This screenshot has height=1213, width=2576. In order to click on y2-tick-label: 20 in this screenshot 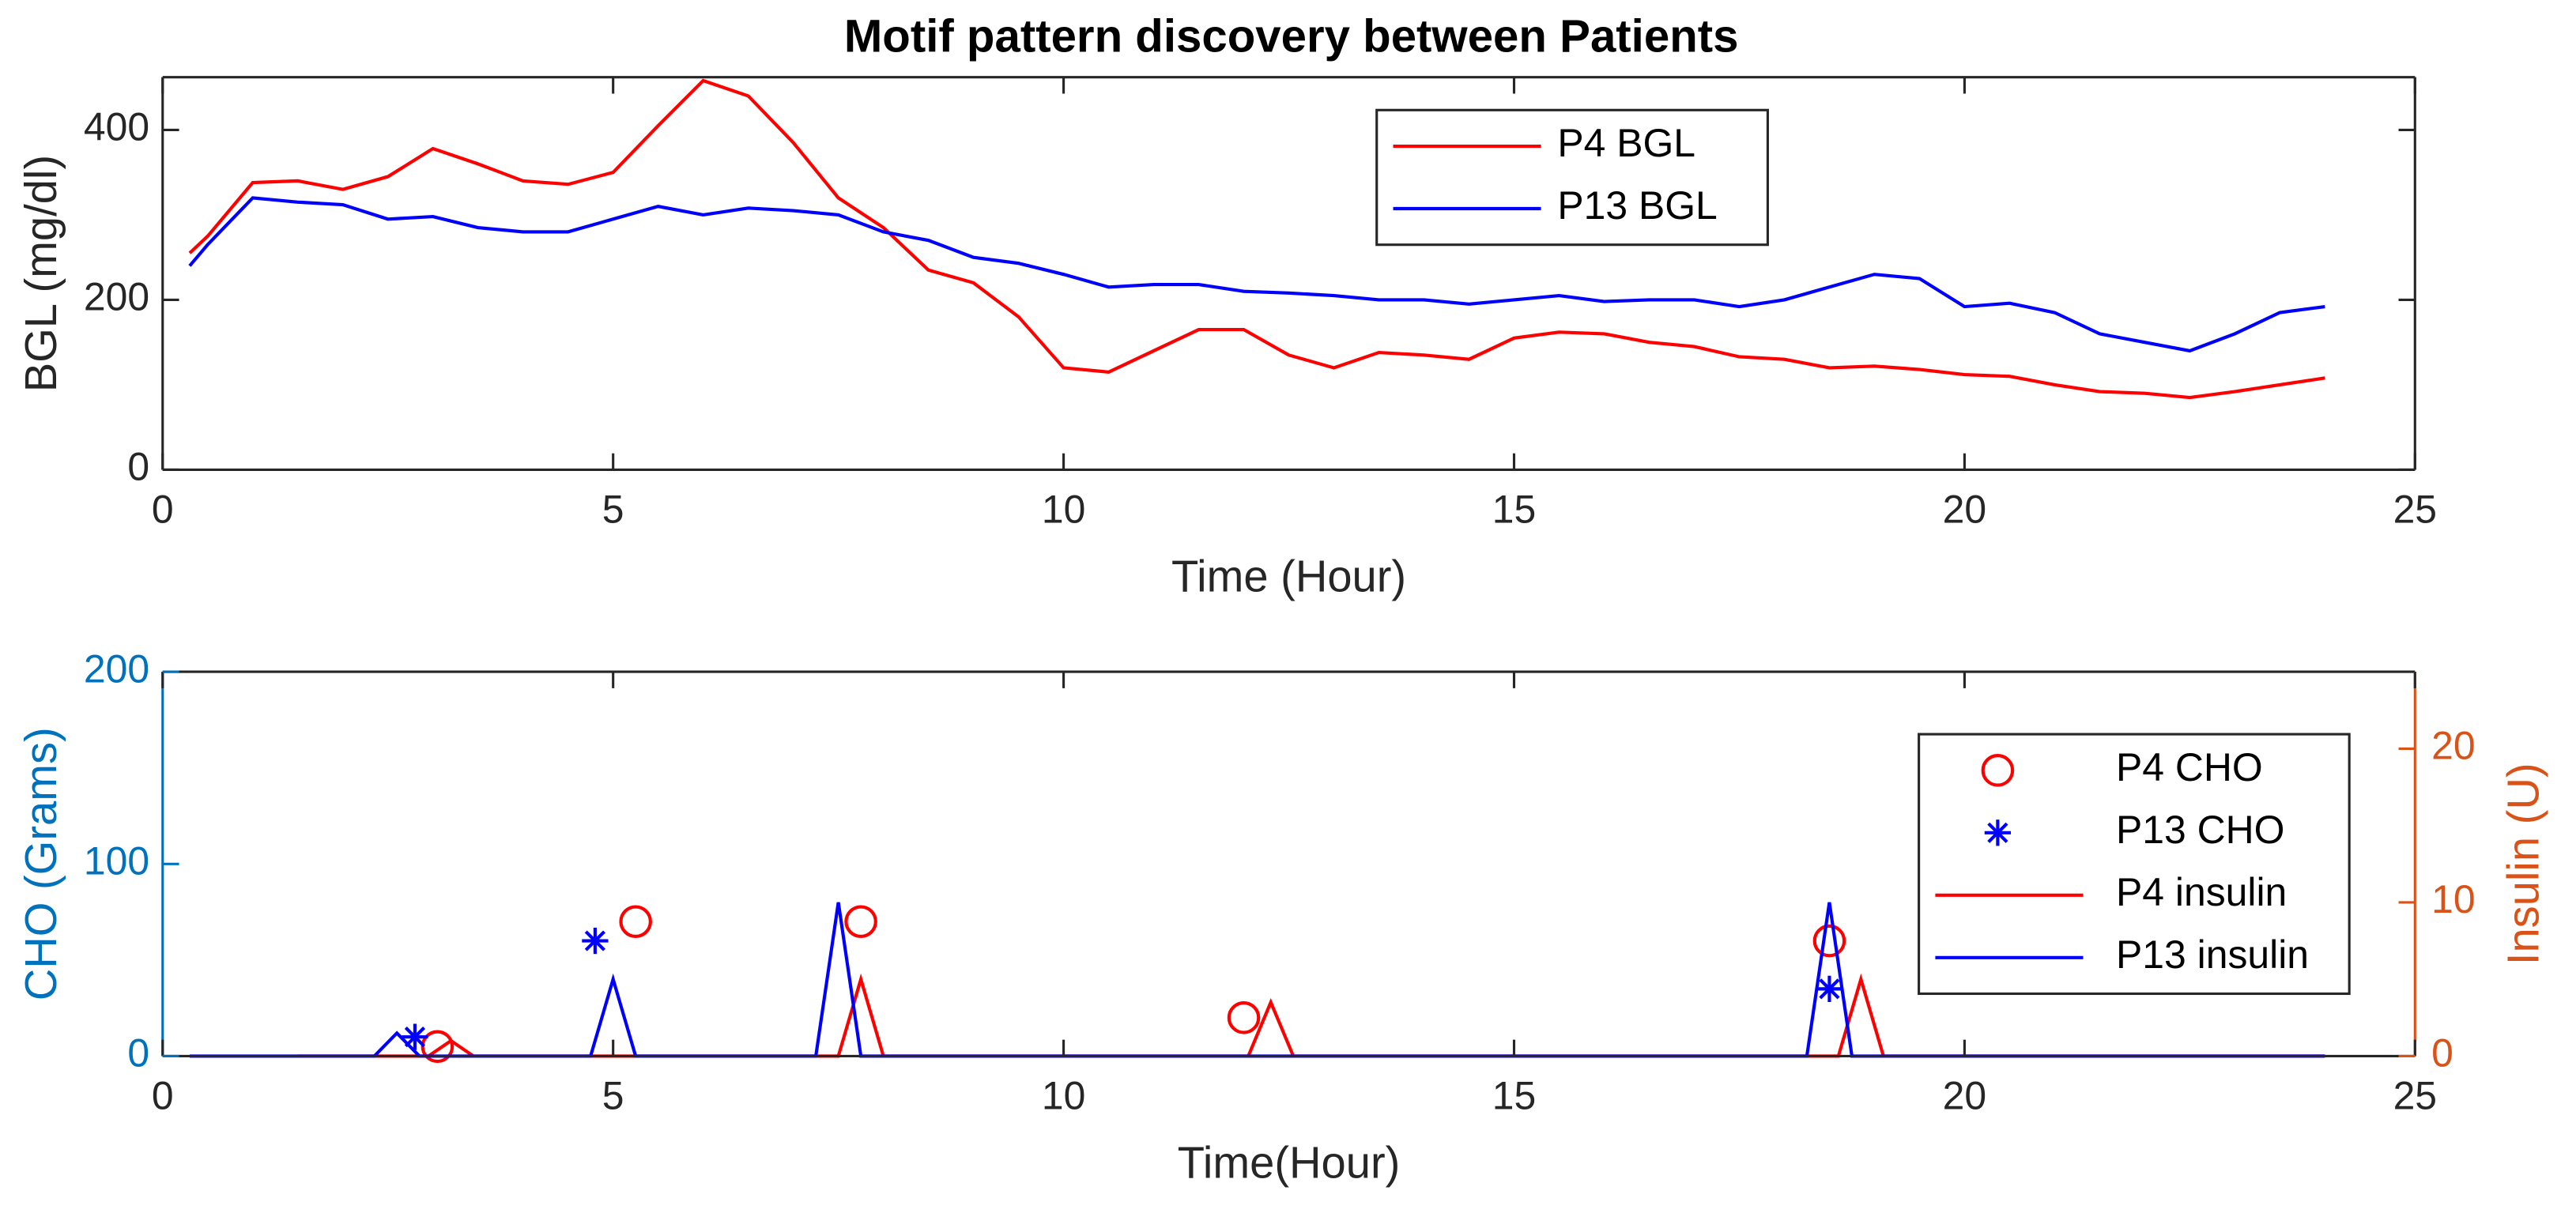, I will do `click(2453, 746)`.